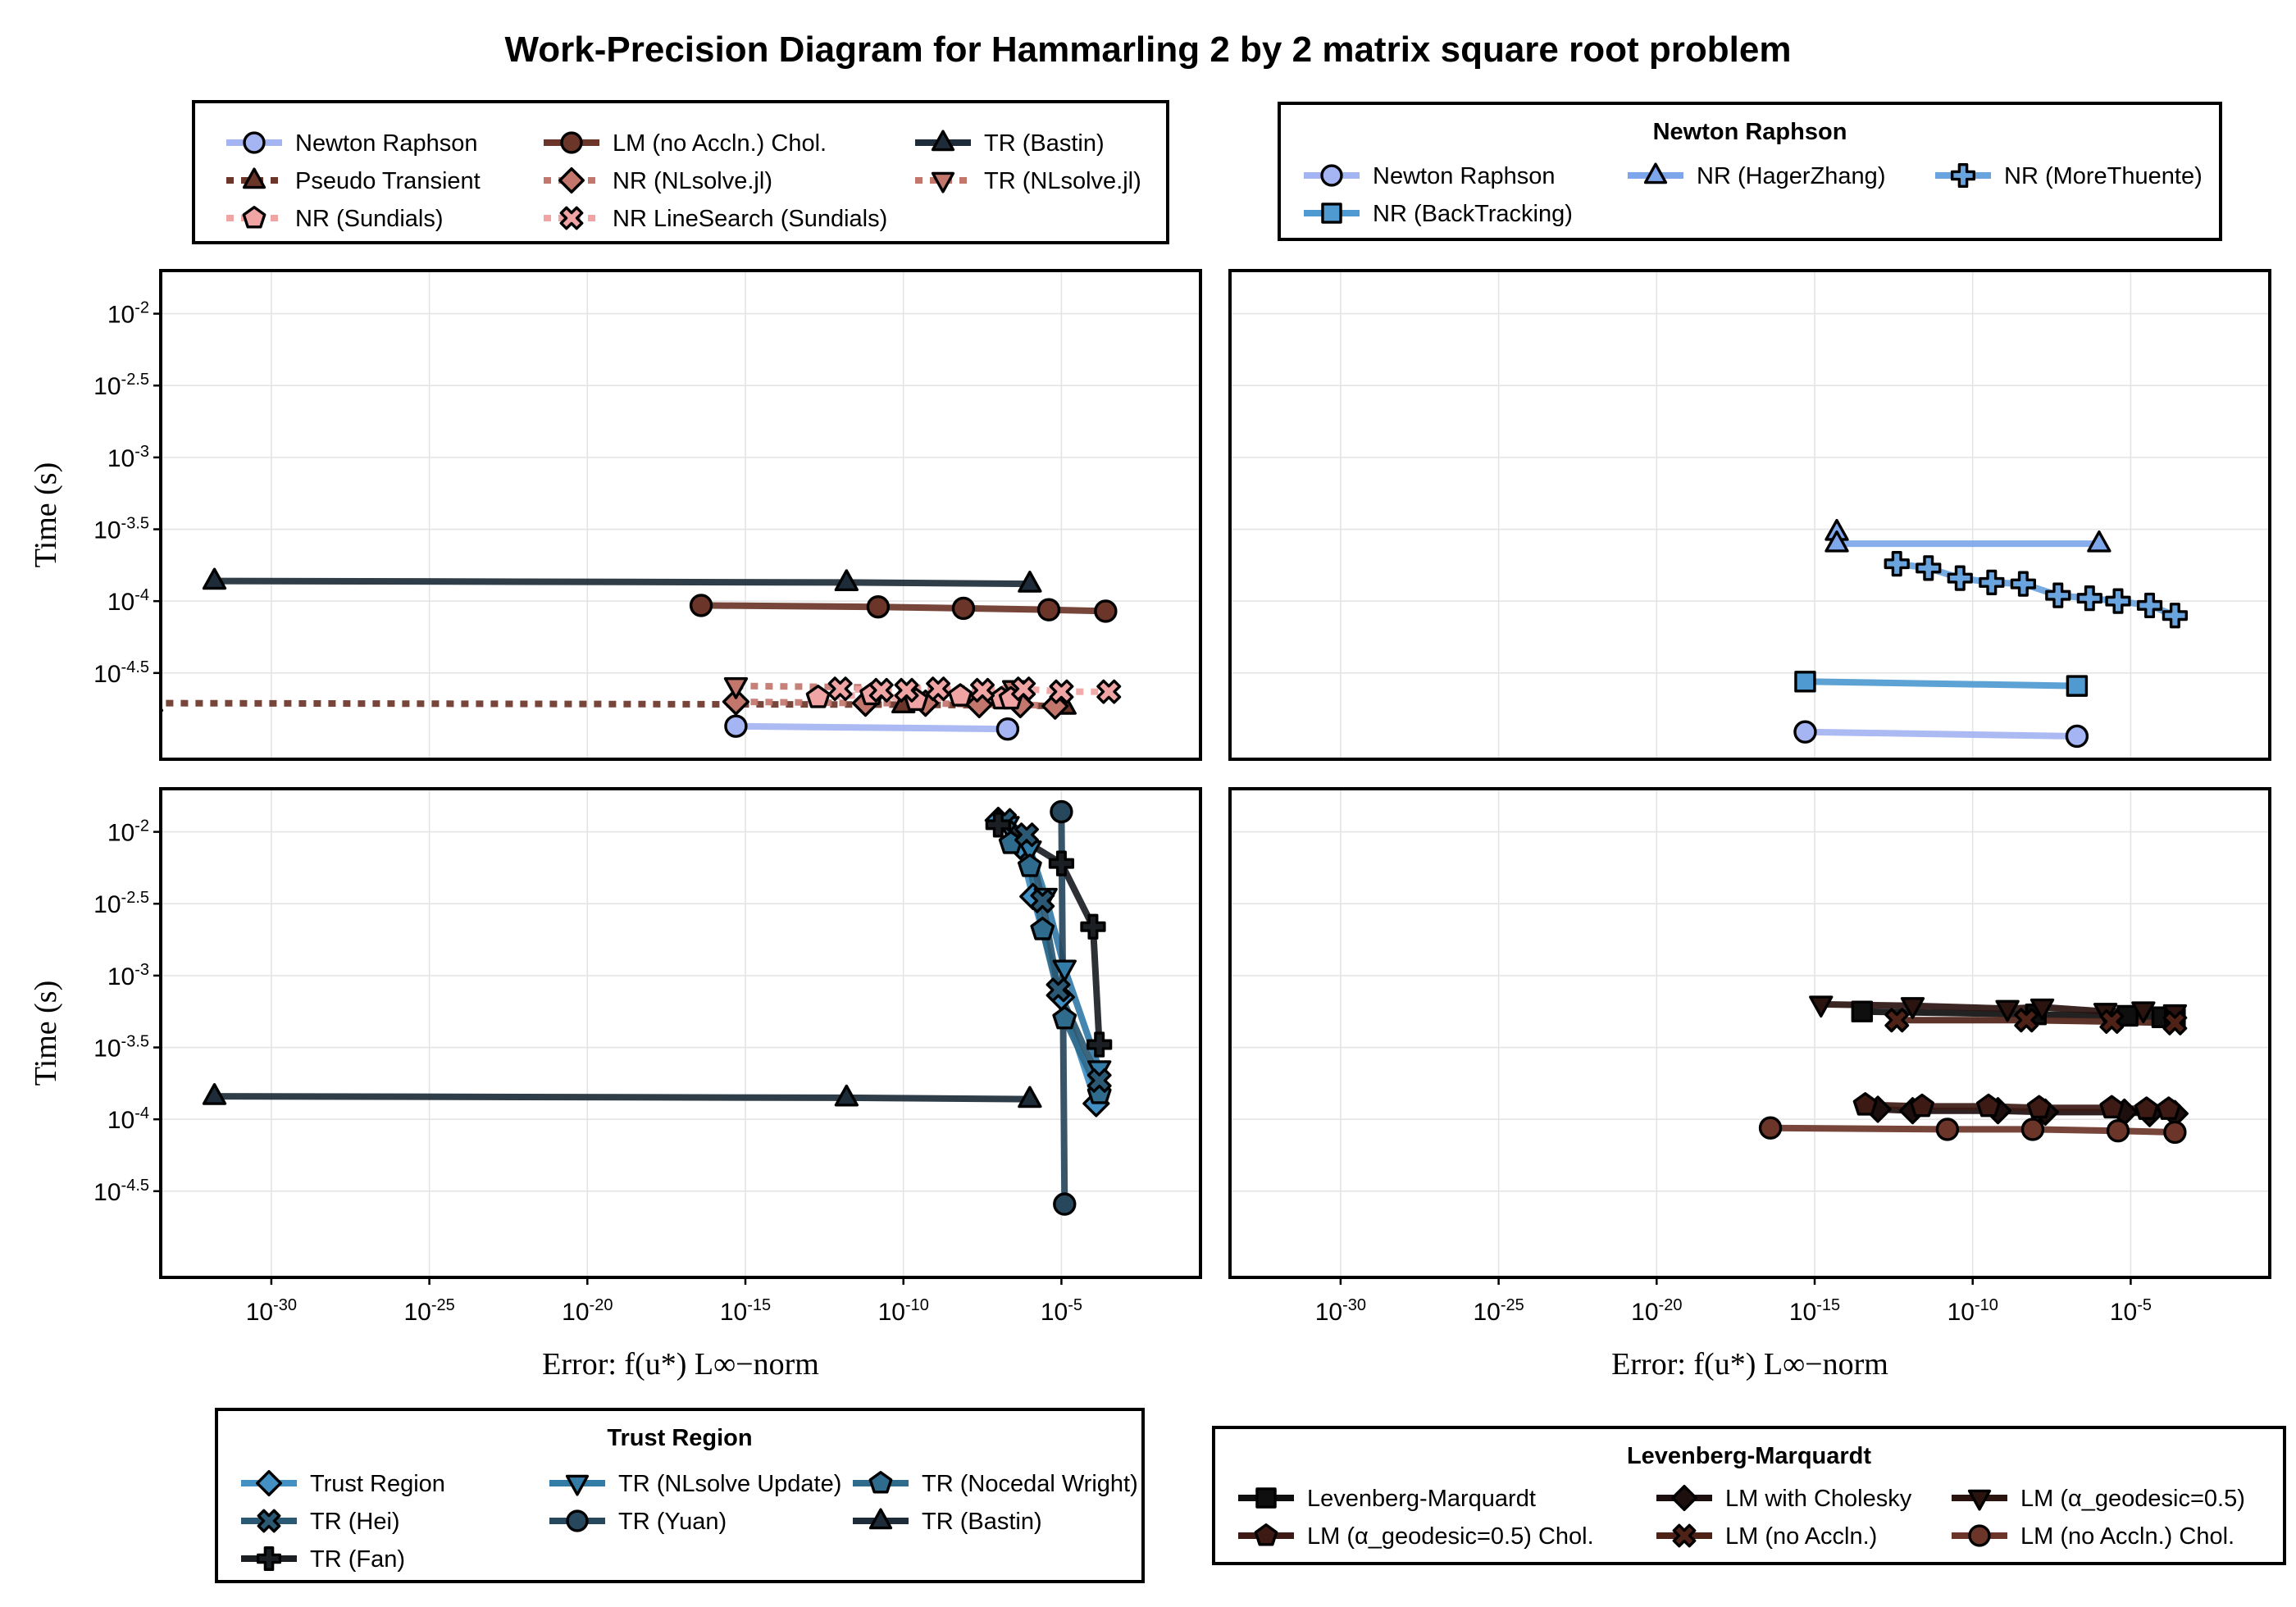 The image size is (2296, 1607). I want to click on y-tick-label: 10⁻², so click(128, 832).